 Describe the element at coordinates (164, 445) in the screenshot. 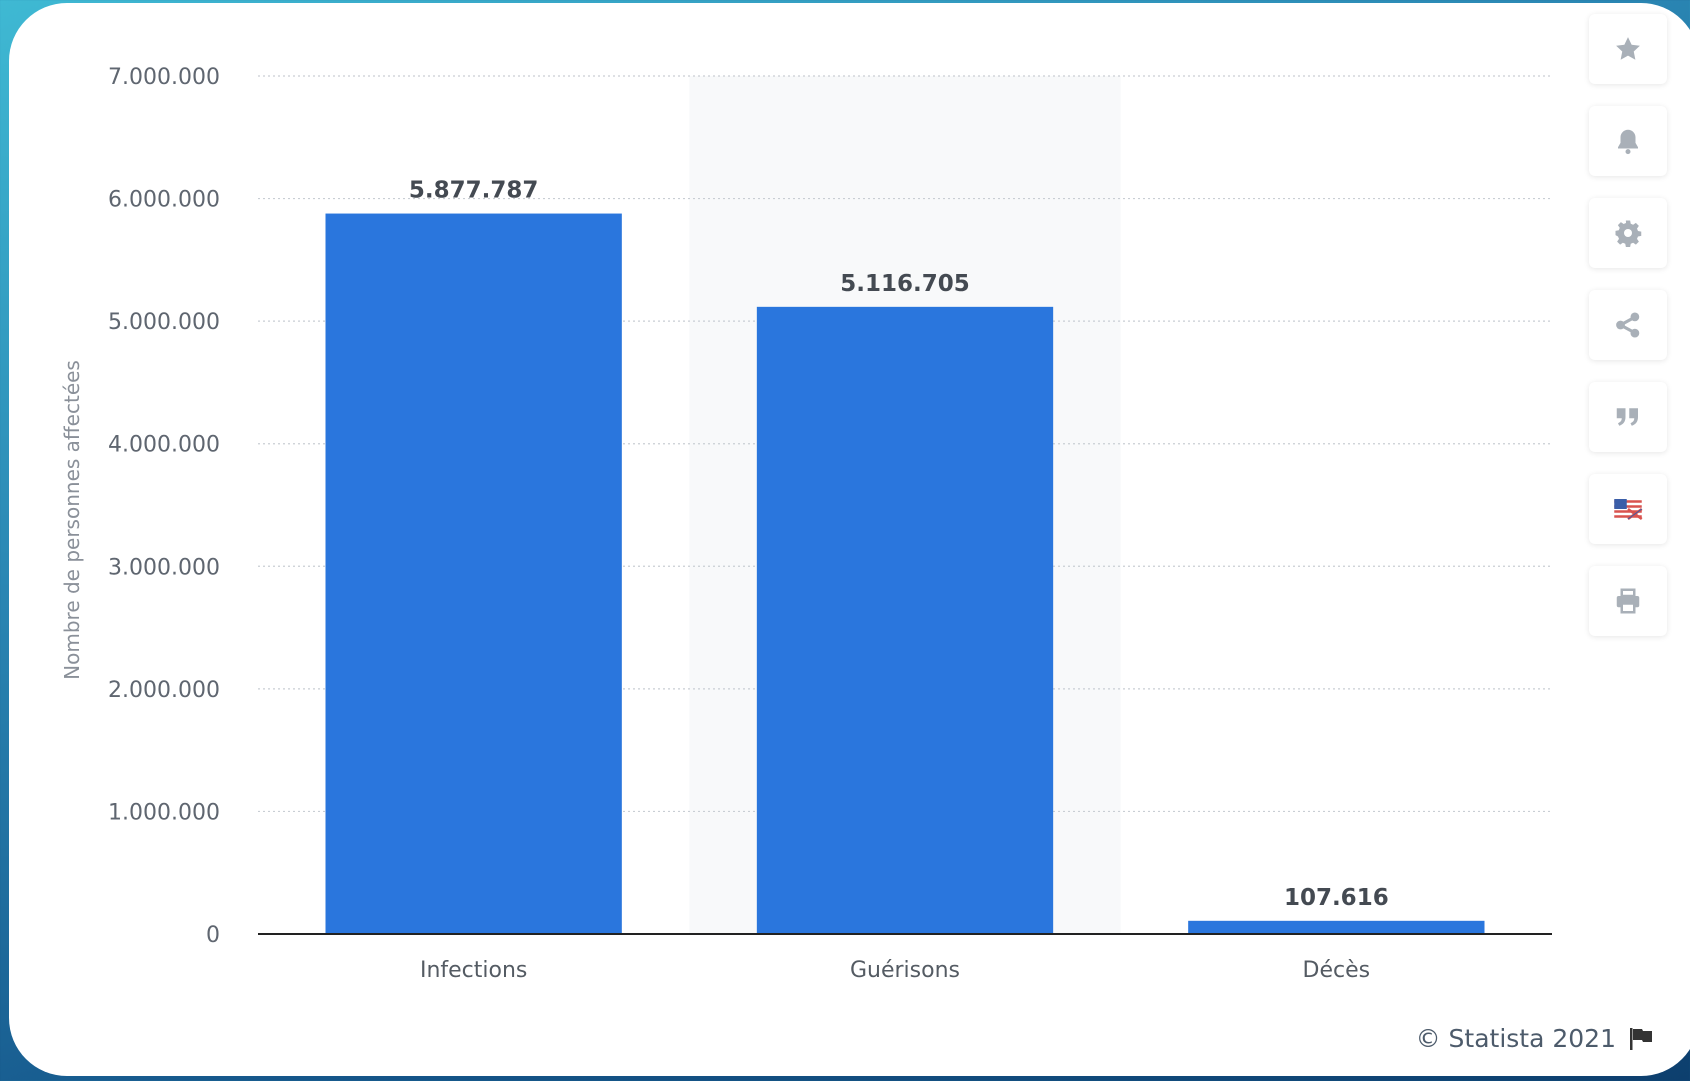

I see `y-tick-label: 4.000.000` at that location.